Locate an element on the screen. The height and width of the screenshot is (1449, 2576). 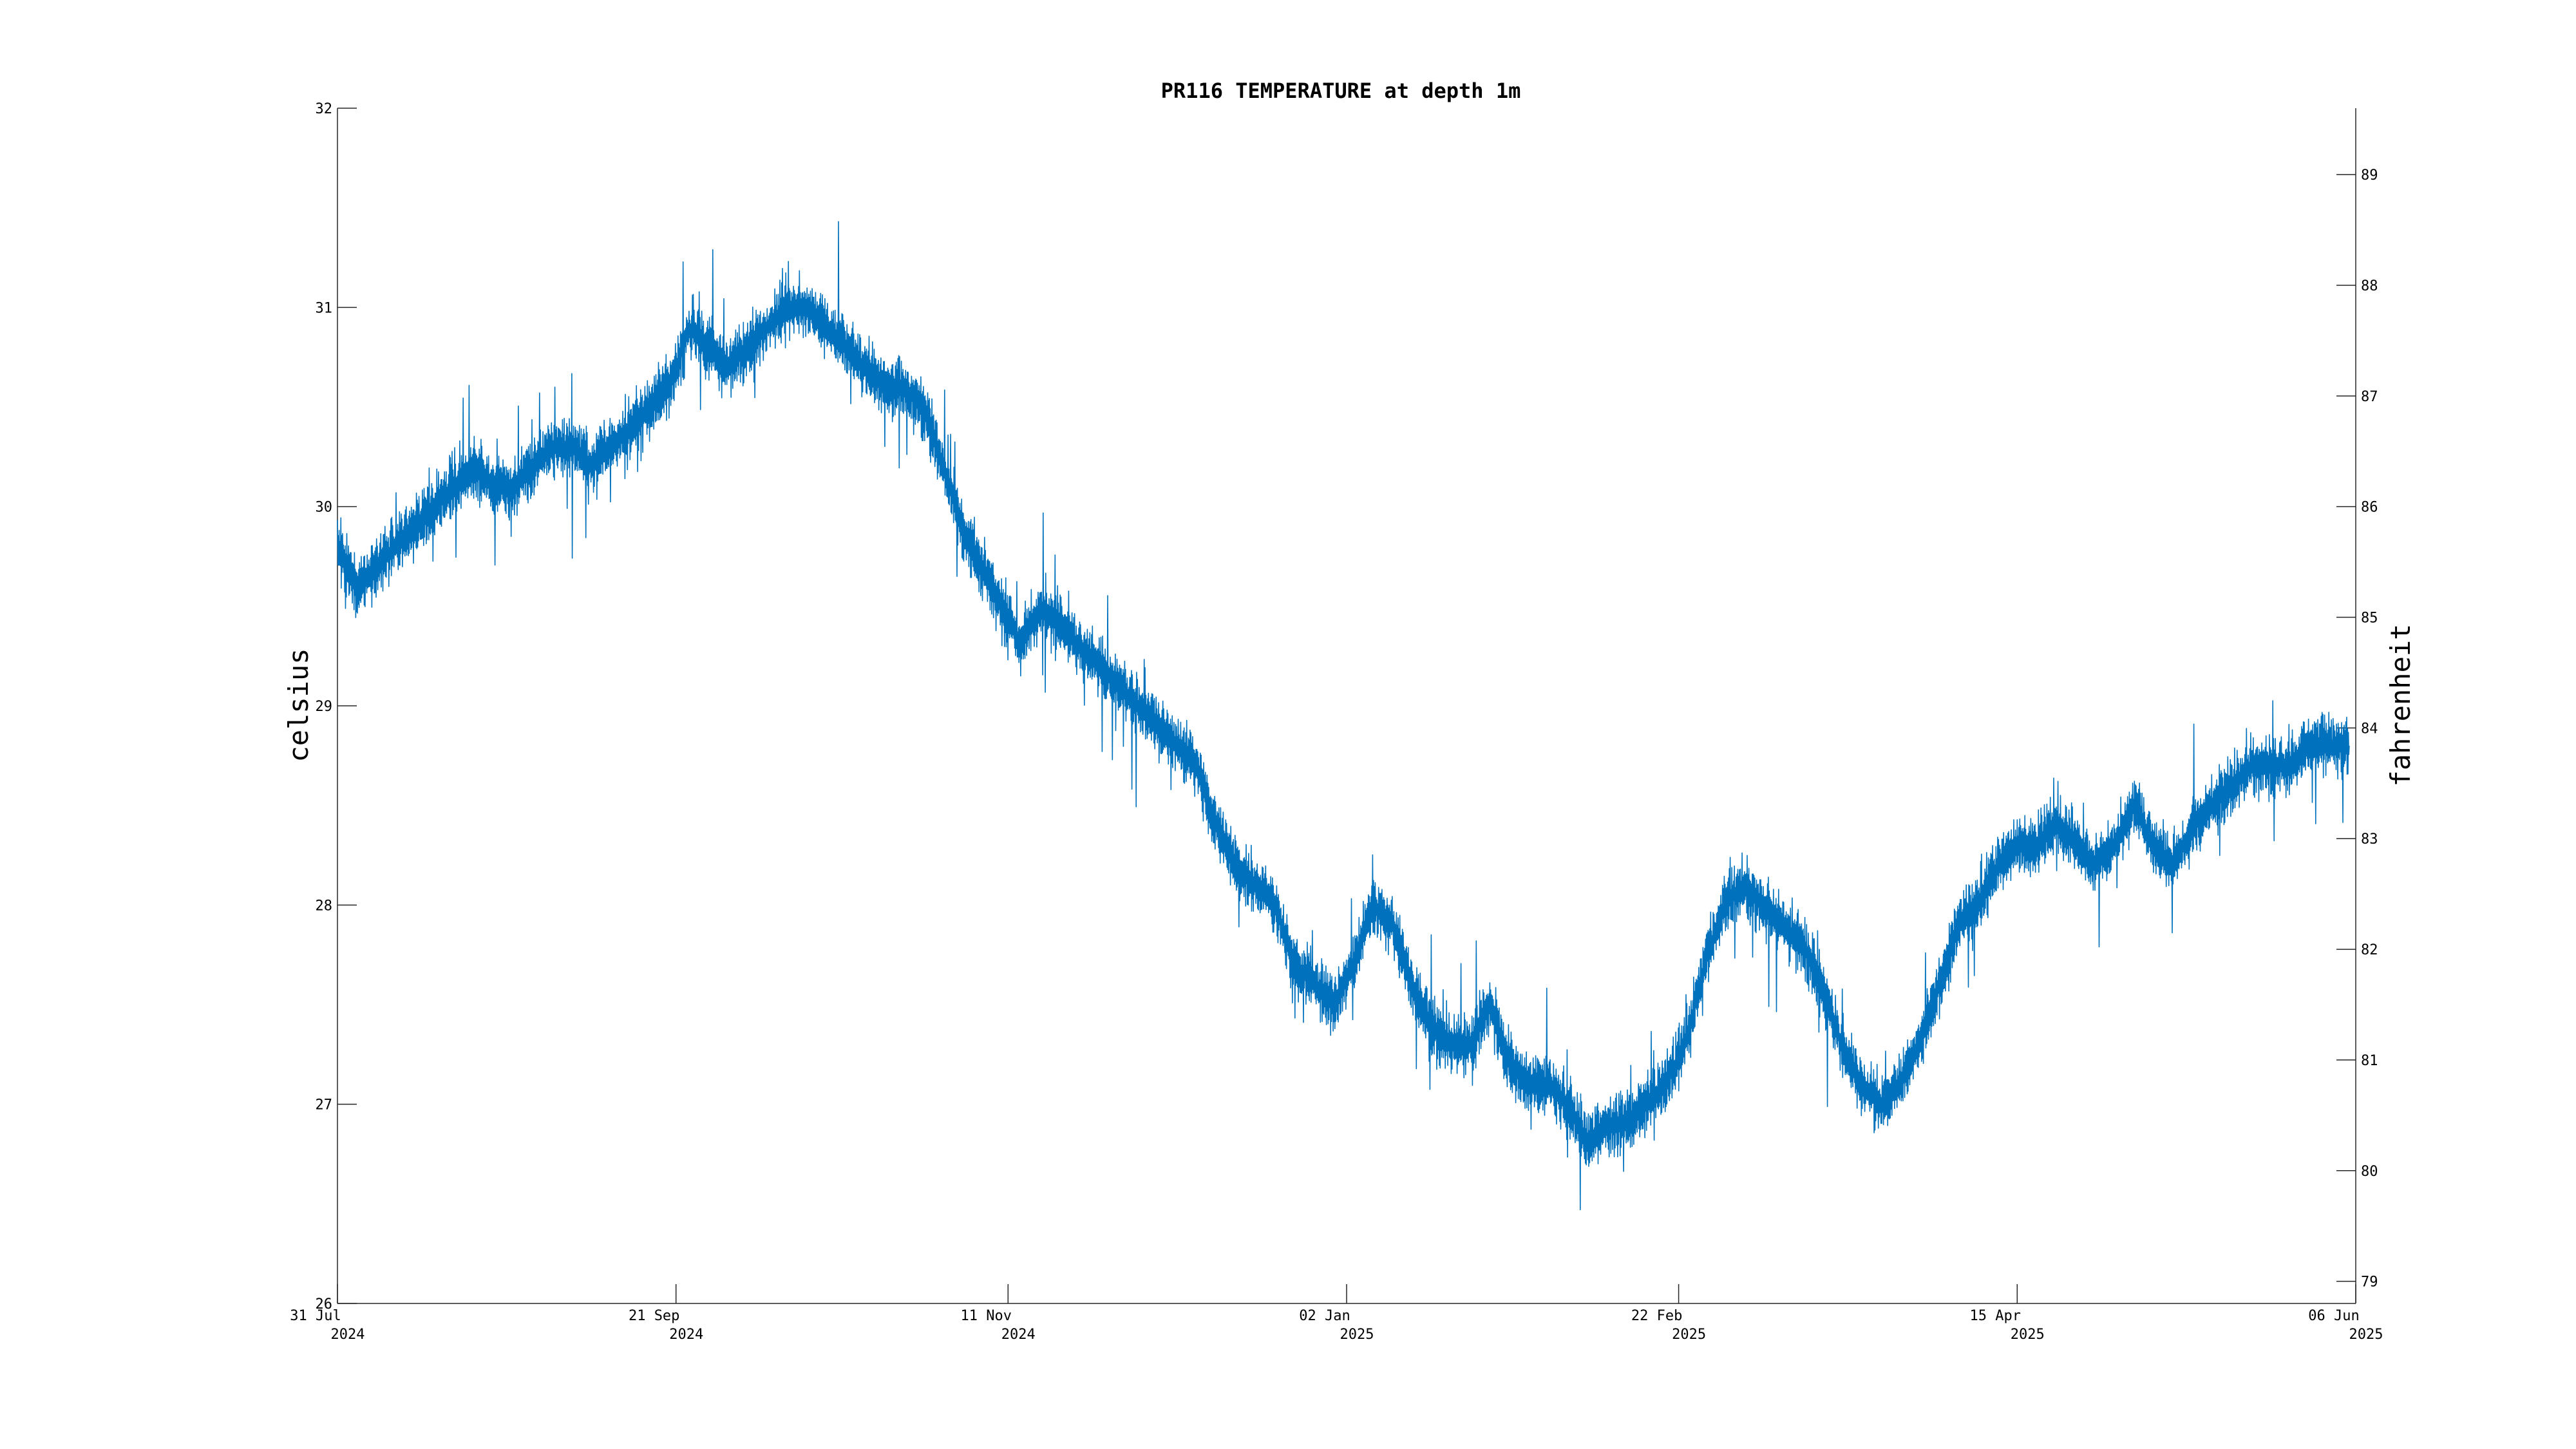
x-tick-label: 06 Jun is located at coordinates (2333, 1316).